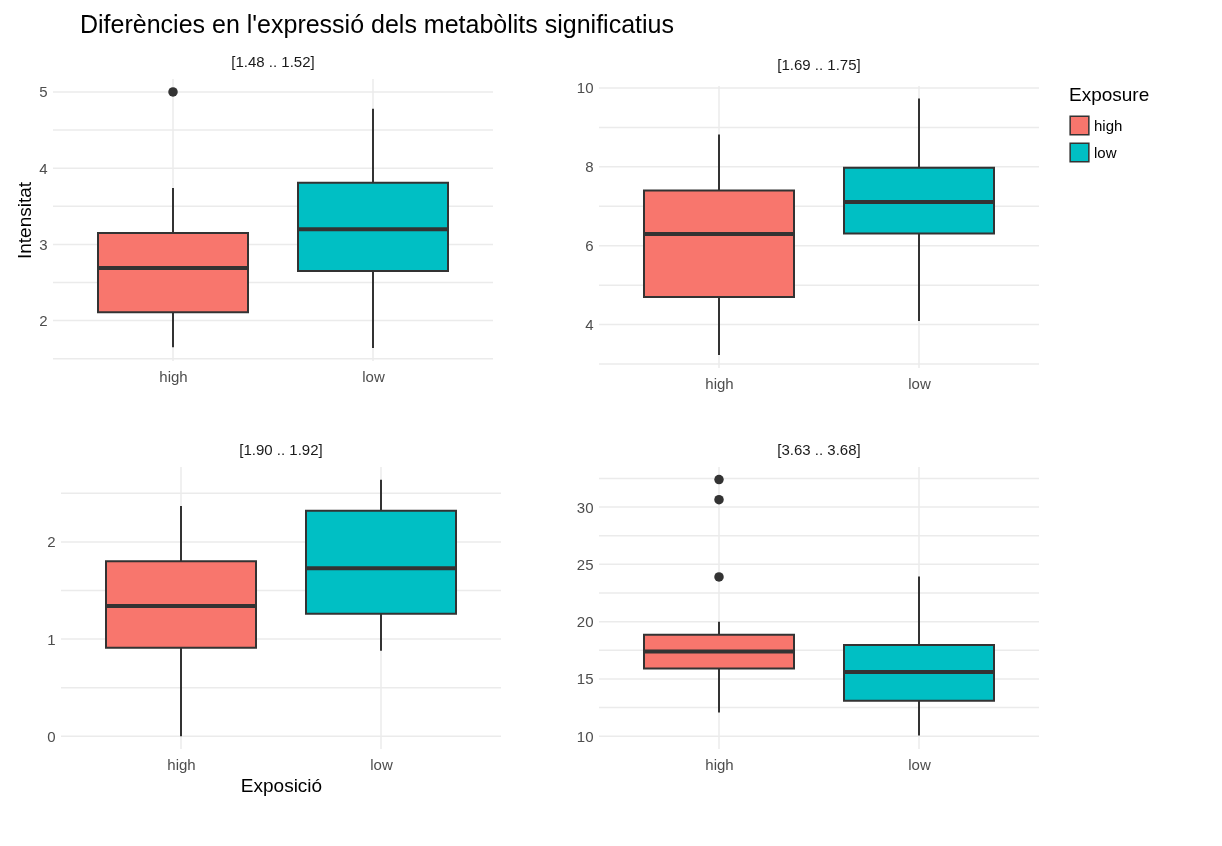 The image size is (1222, 846). I want to click on chart-subtitle: [1.90 .. 1.92], so click(281, 450).